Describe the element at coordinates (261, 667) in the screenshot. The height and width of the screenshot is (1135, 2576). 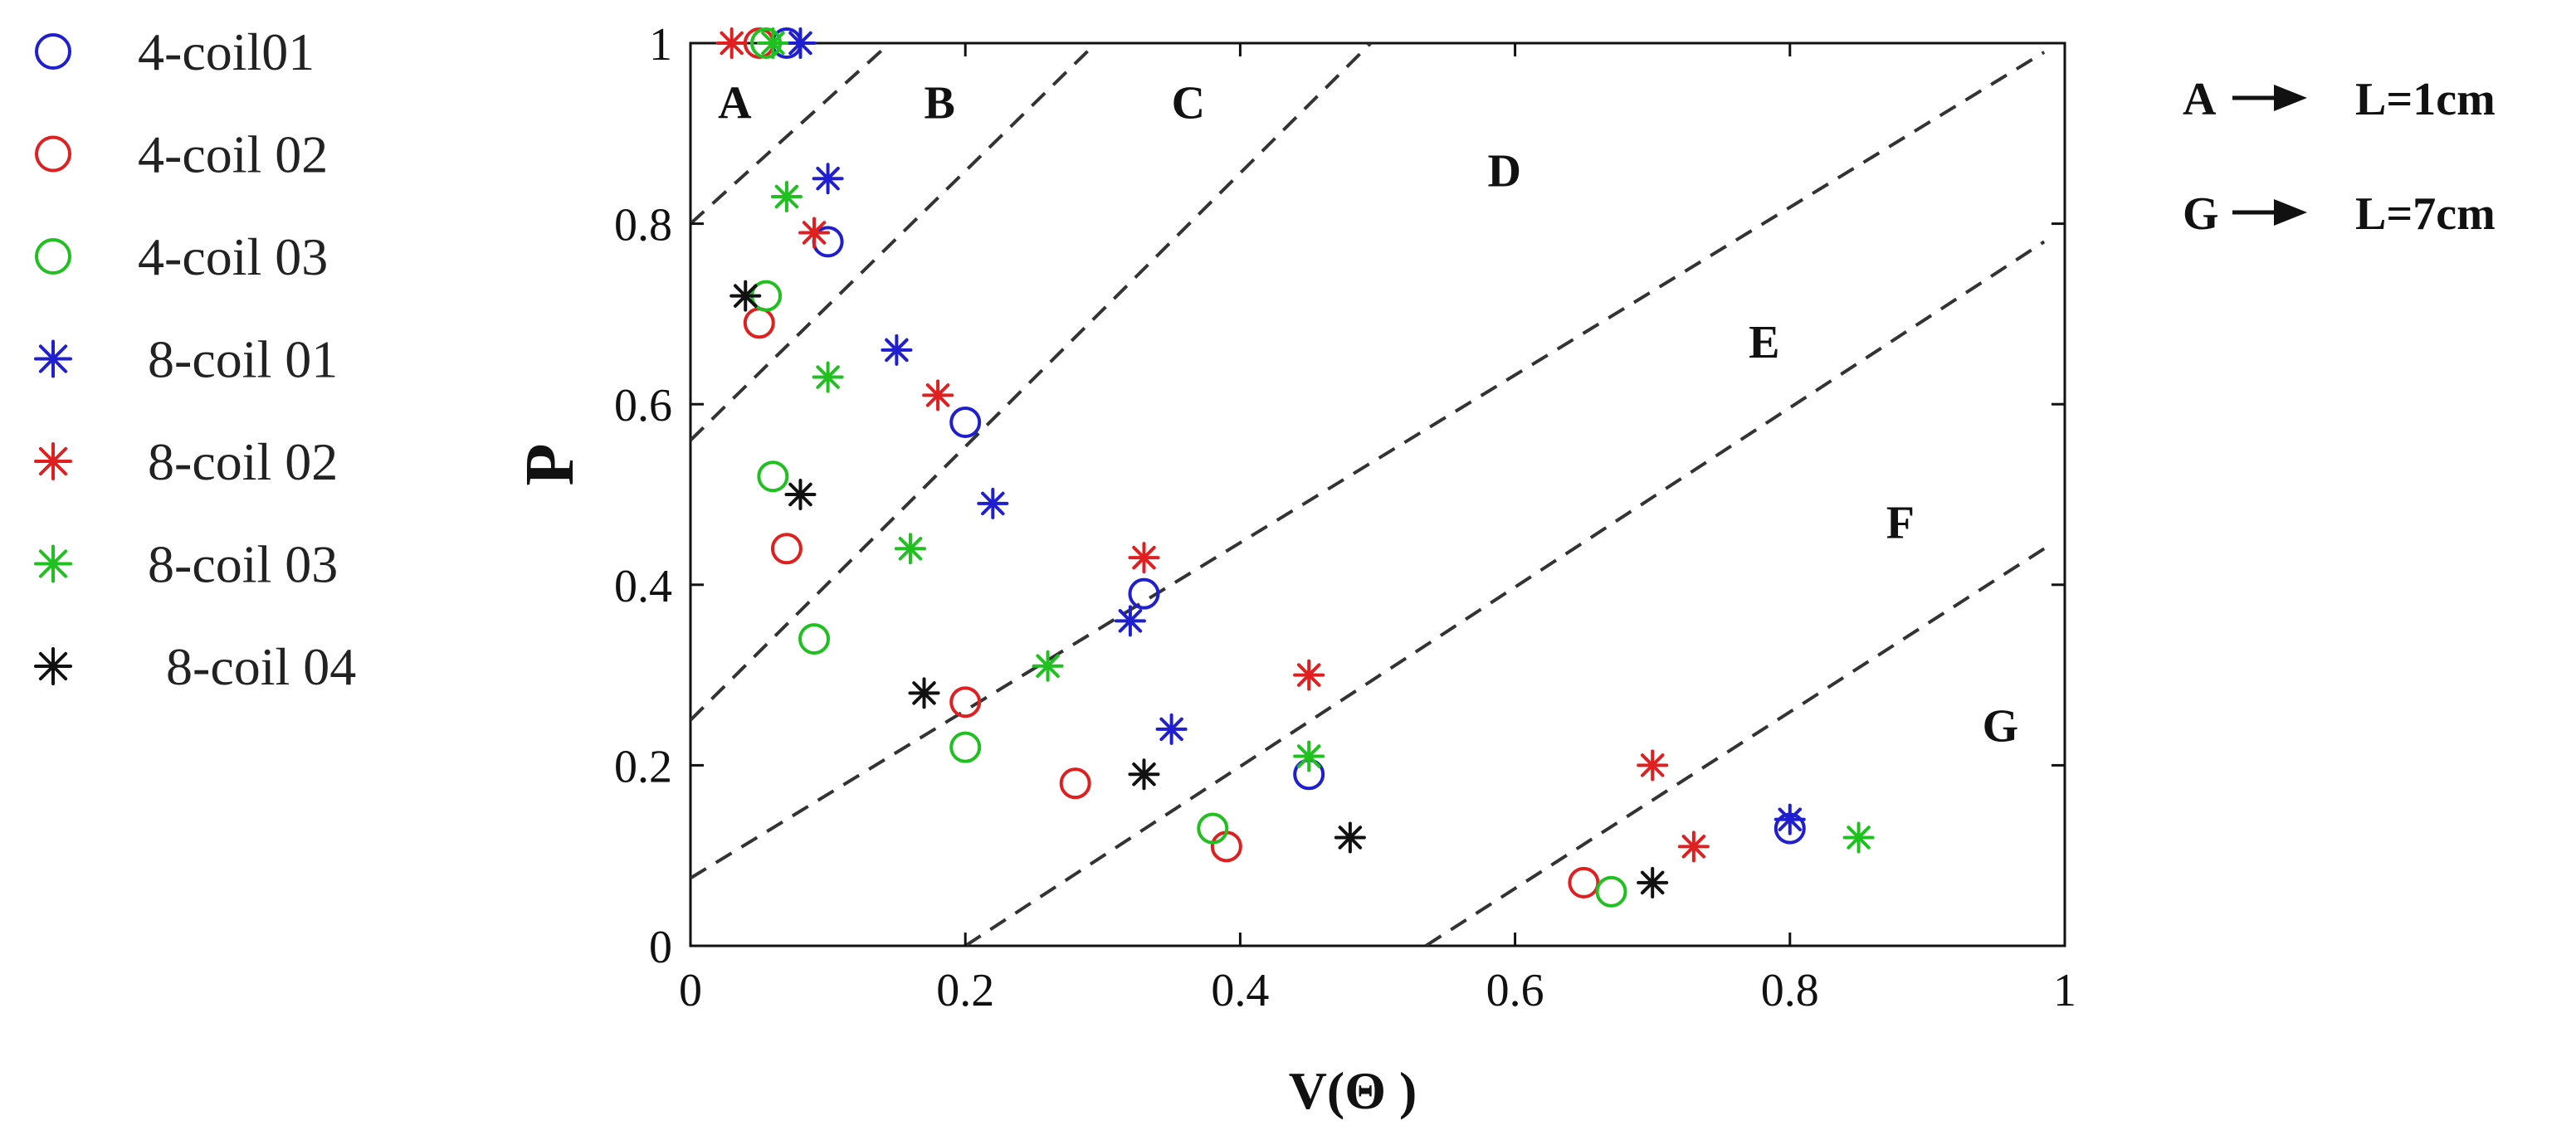
I see `legend-label: 8-coil 04` at that location.